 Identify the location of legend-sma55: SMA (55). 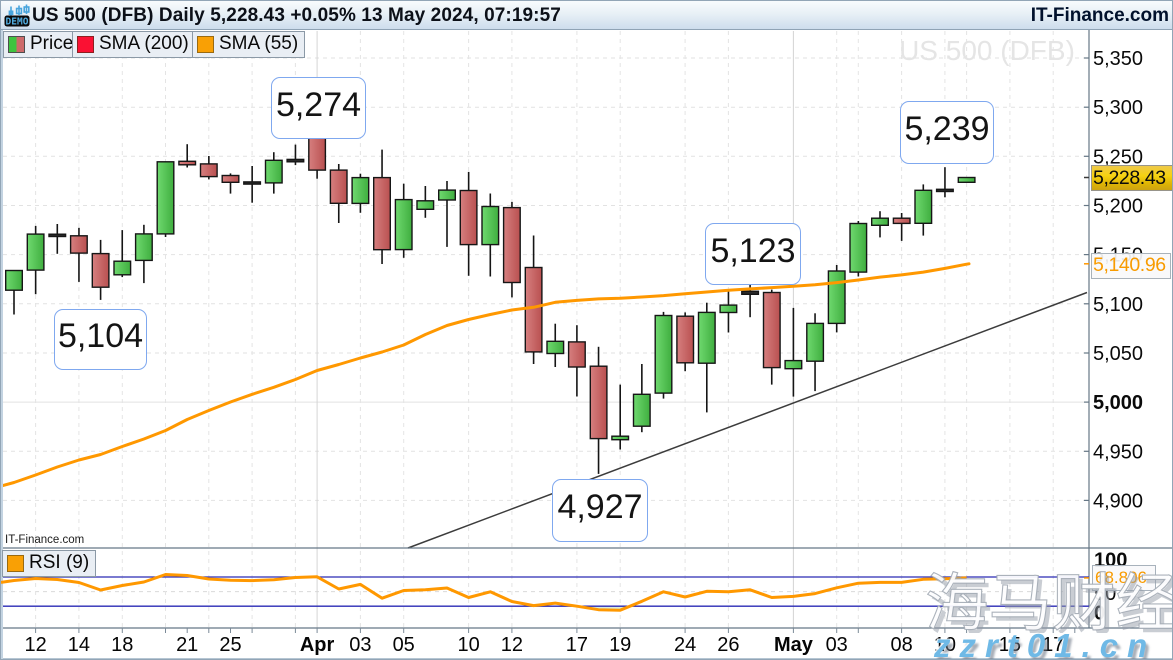
(249, 44).